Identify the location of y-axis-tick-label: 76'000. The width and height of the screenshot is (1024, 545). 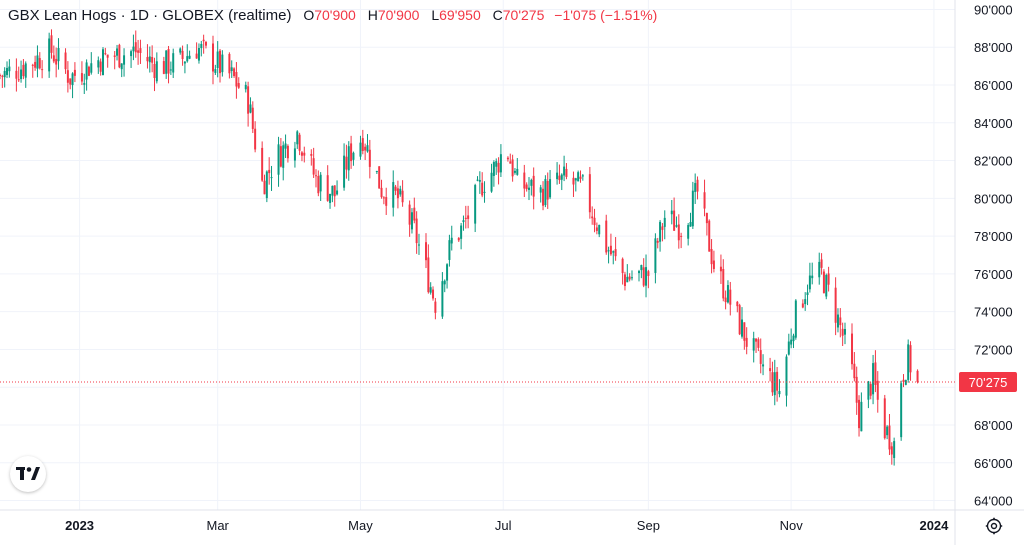
(993, 274).